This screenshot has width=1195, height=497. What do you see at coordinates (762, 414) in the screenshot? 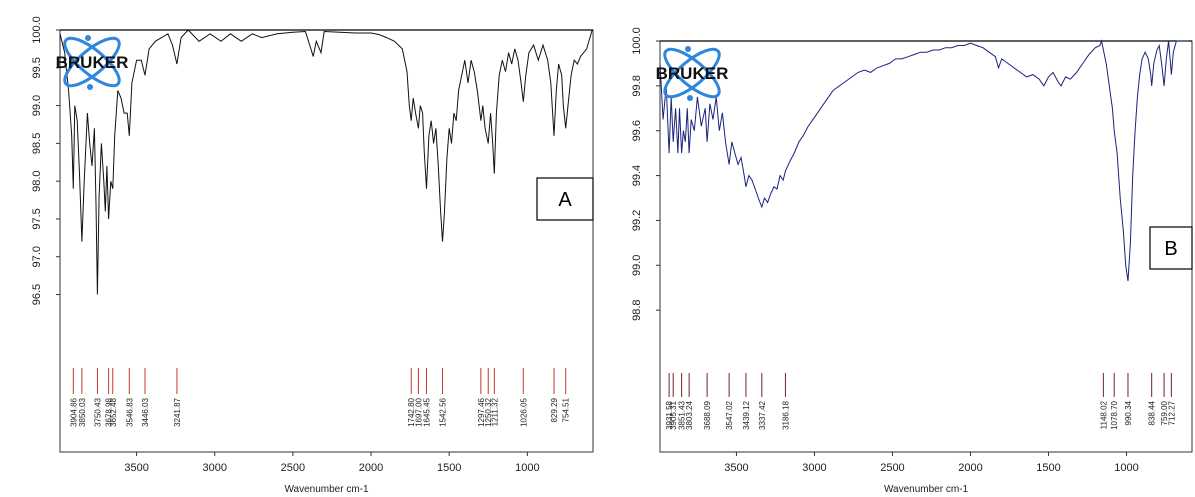
I see `peak-label: 3337.42` at bounding box center [762, 414].